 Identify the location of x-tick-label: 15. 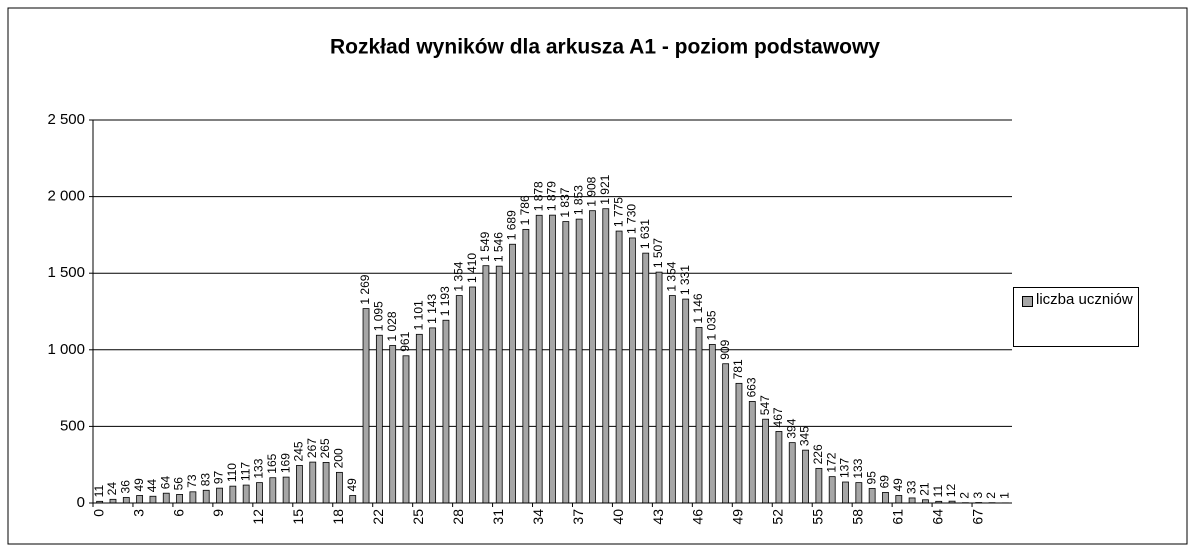
(298, 517).